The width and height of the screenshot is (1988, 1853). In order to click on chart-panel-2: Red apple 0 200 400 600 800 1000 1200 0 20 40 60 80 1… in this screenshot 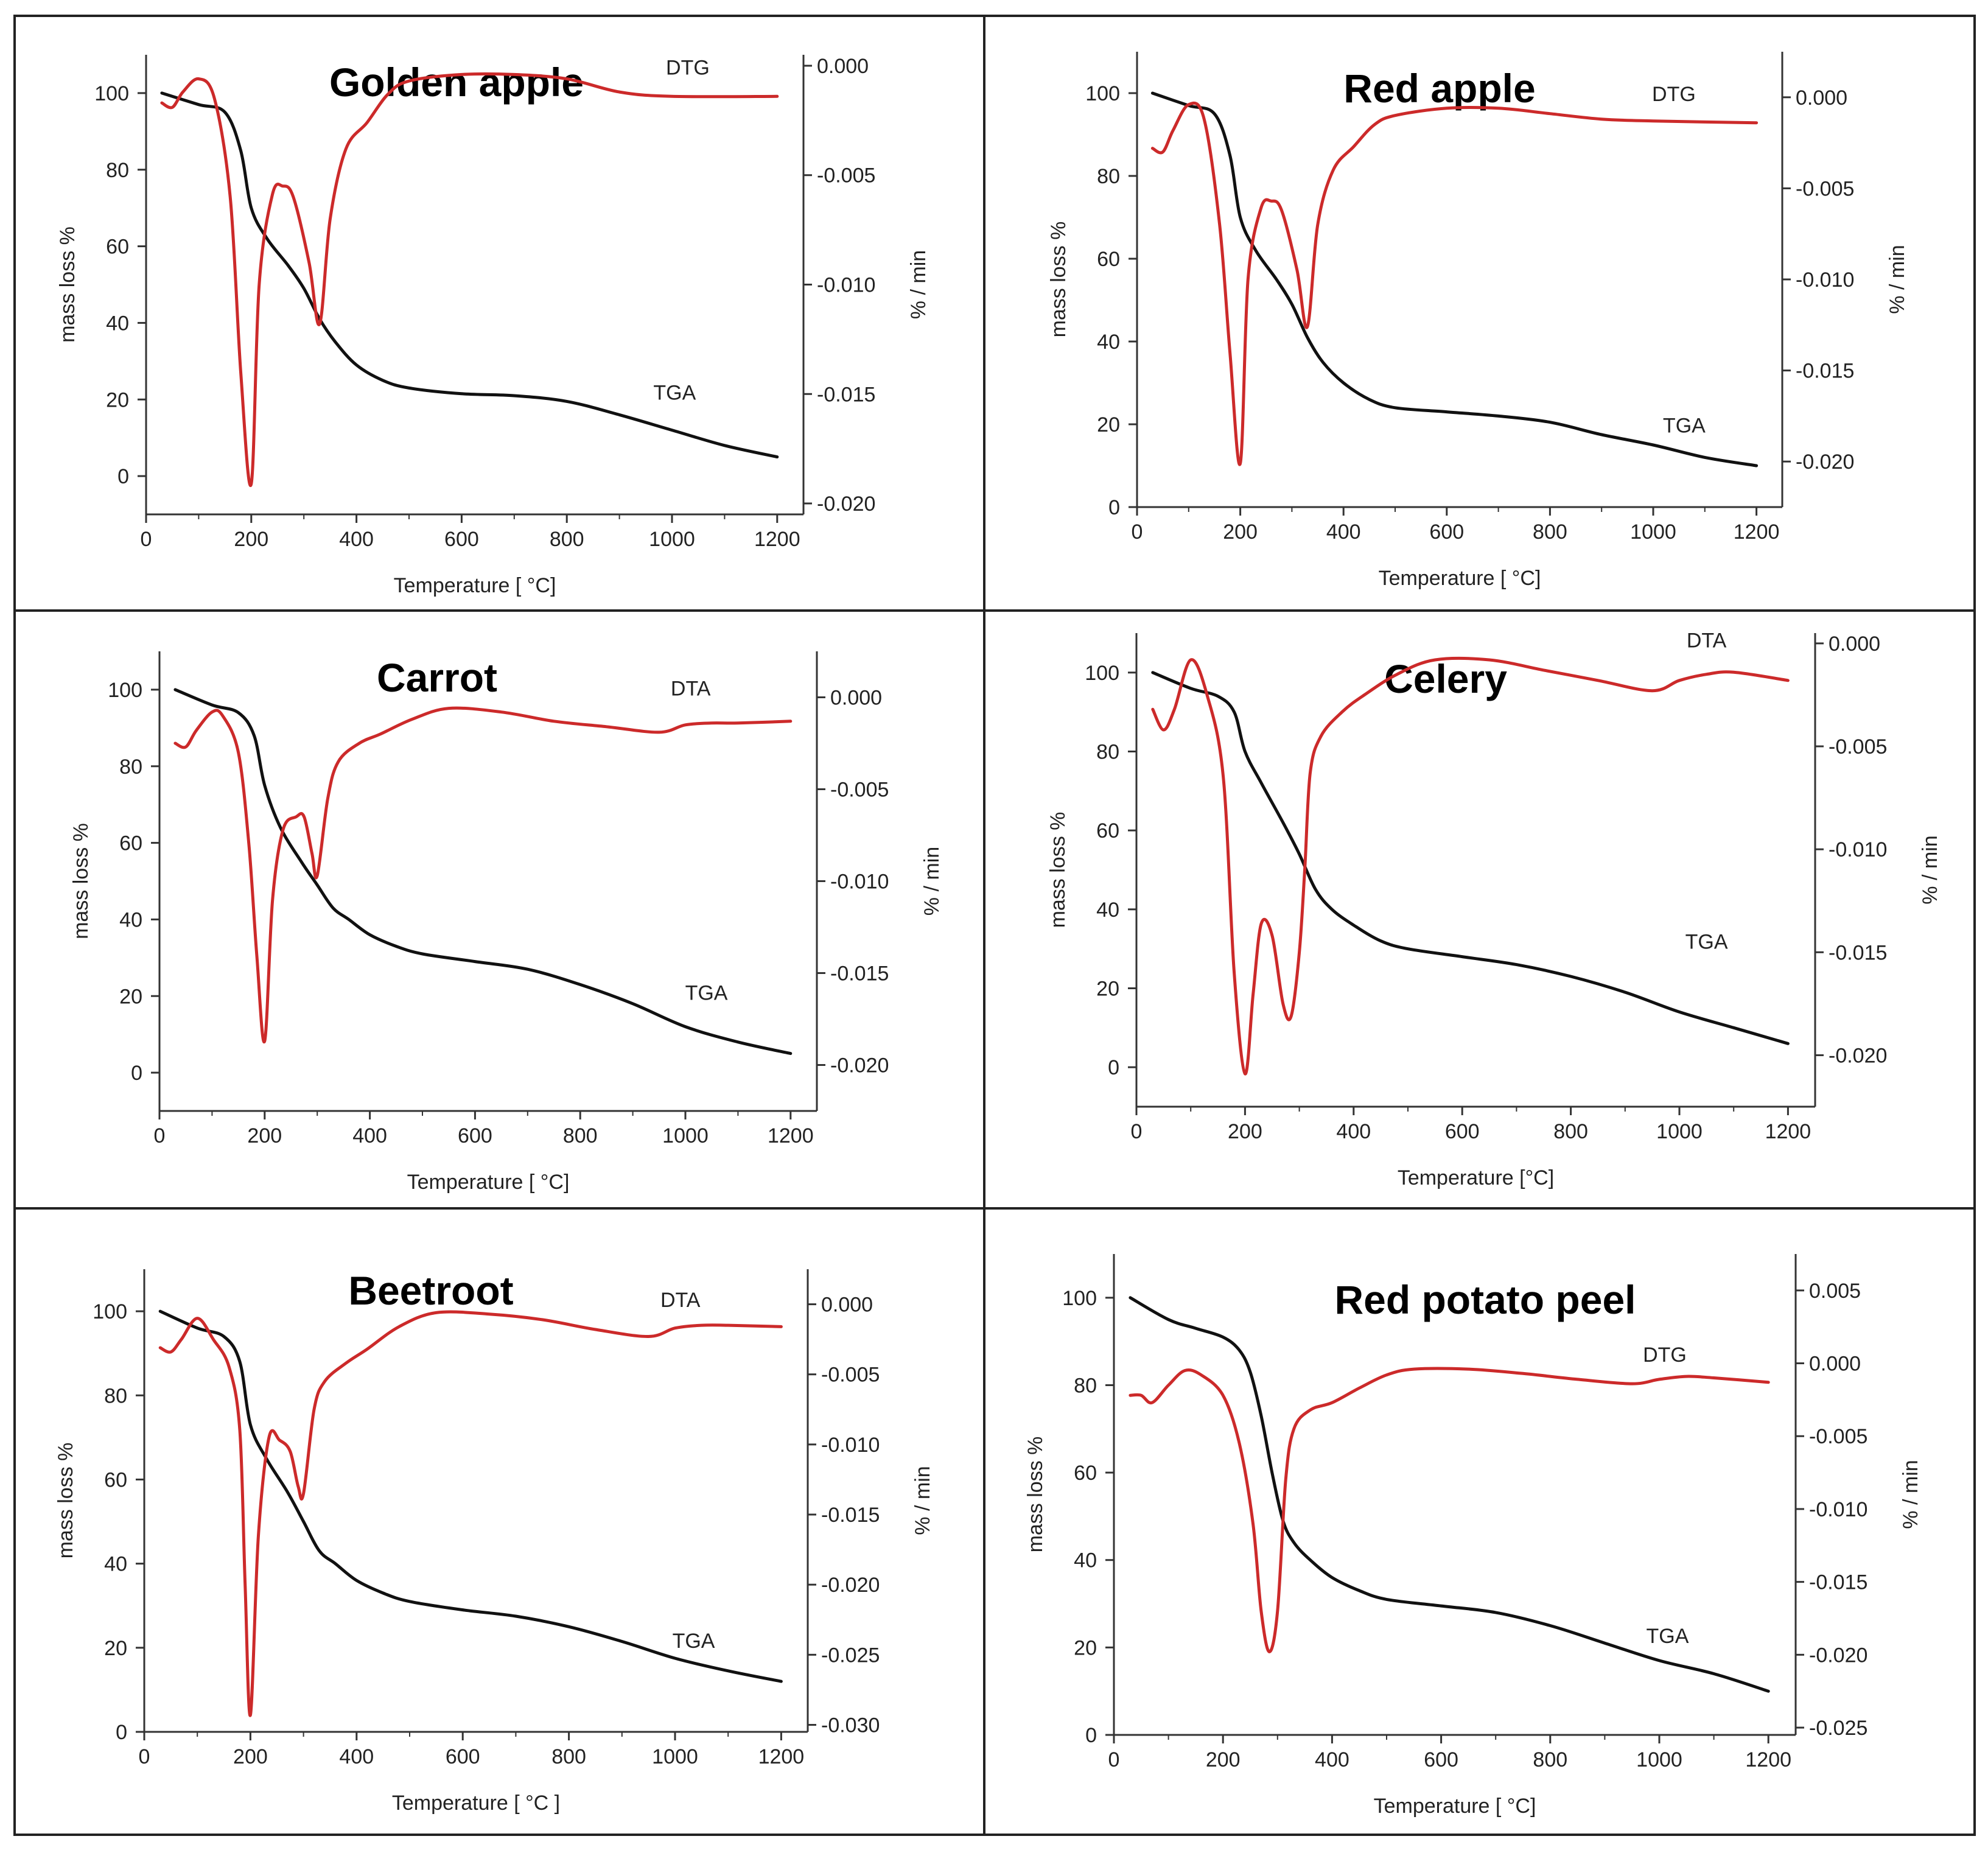, I will do `click(1478, 321)`.